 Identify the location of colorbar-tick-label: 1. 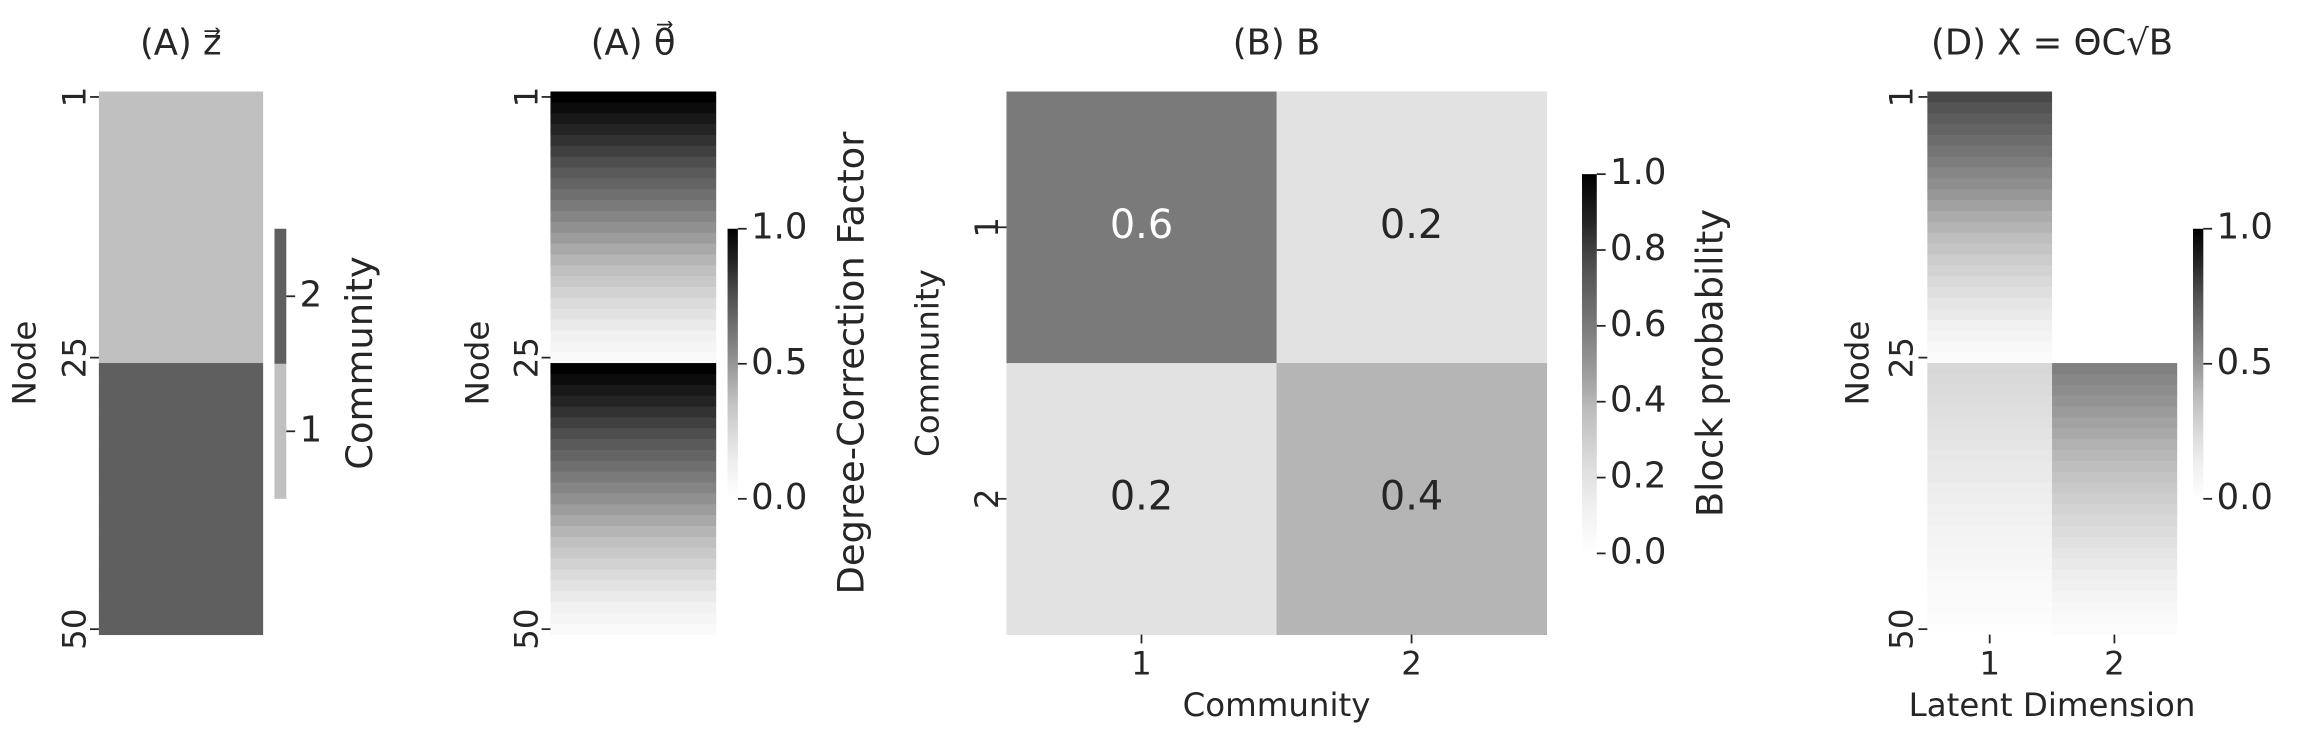
(311, 429).